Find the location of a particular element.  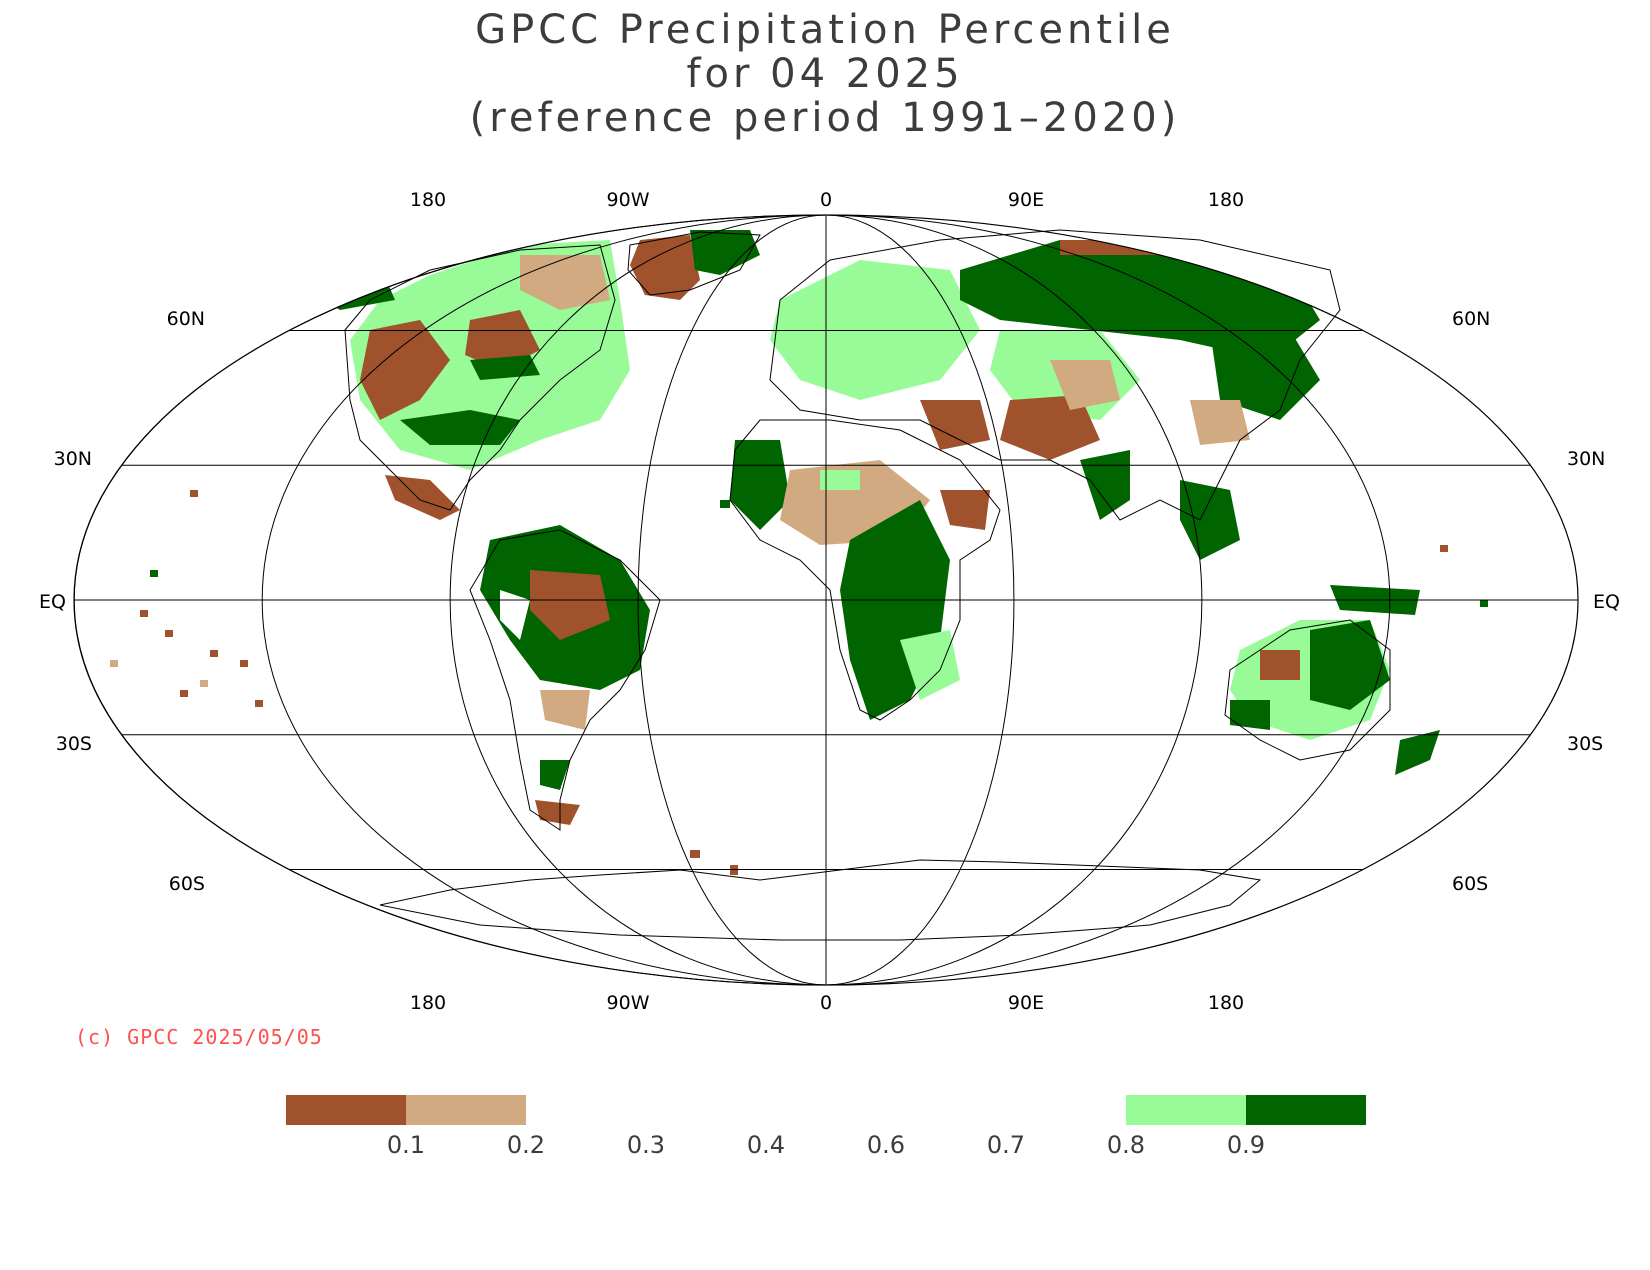

antarctica-coast is located at coordinates (820, 900).